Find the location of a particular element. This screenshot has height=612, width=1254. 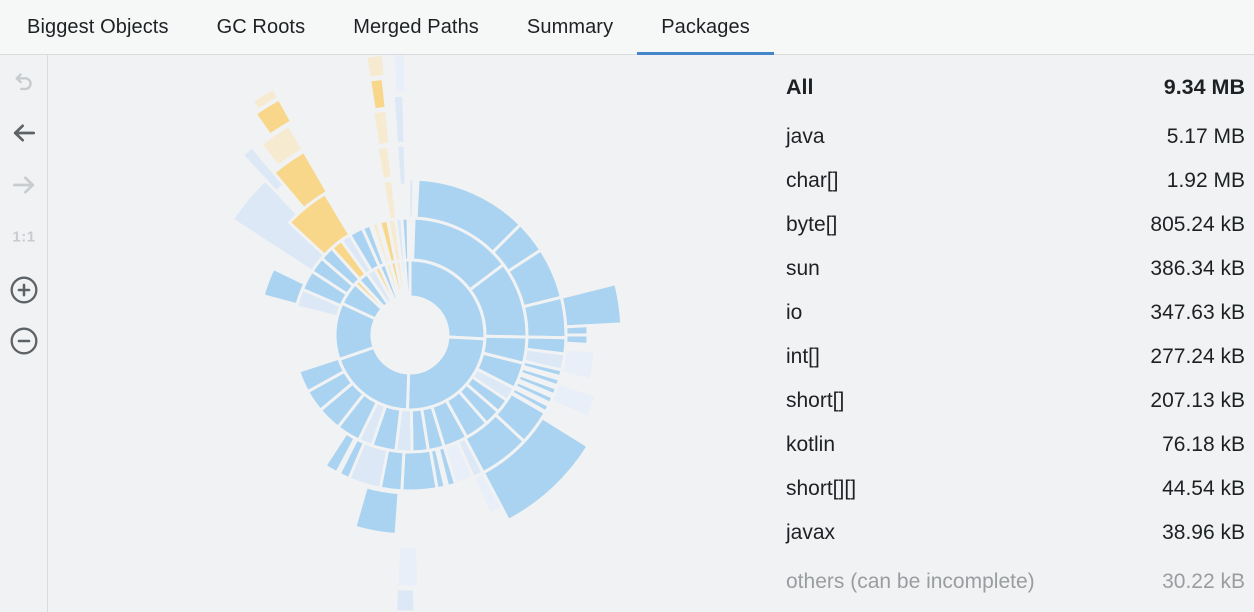

package-size: 386.34 kB is located at coordinates (1197, 268).